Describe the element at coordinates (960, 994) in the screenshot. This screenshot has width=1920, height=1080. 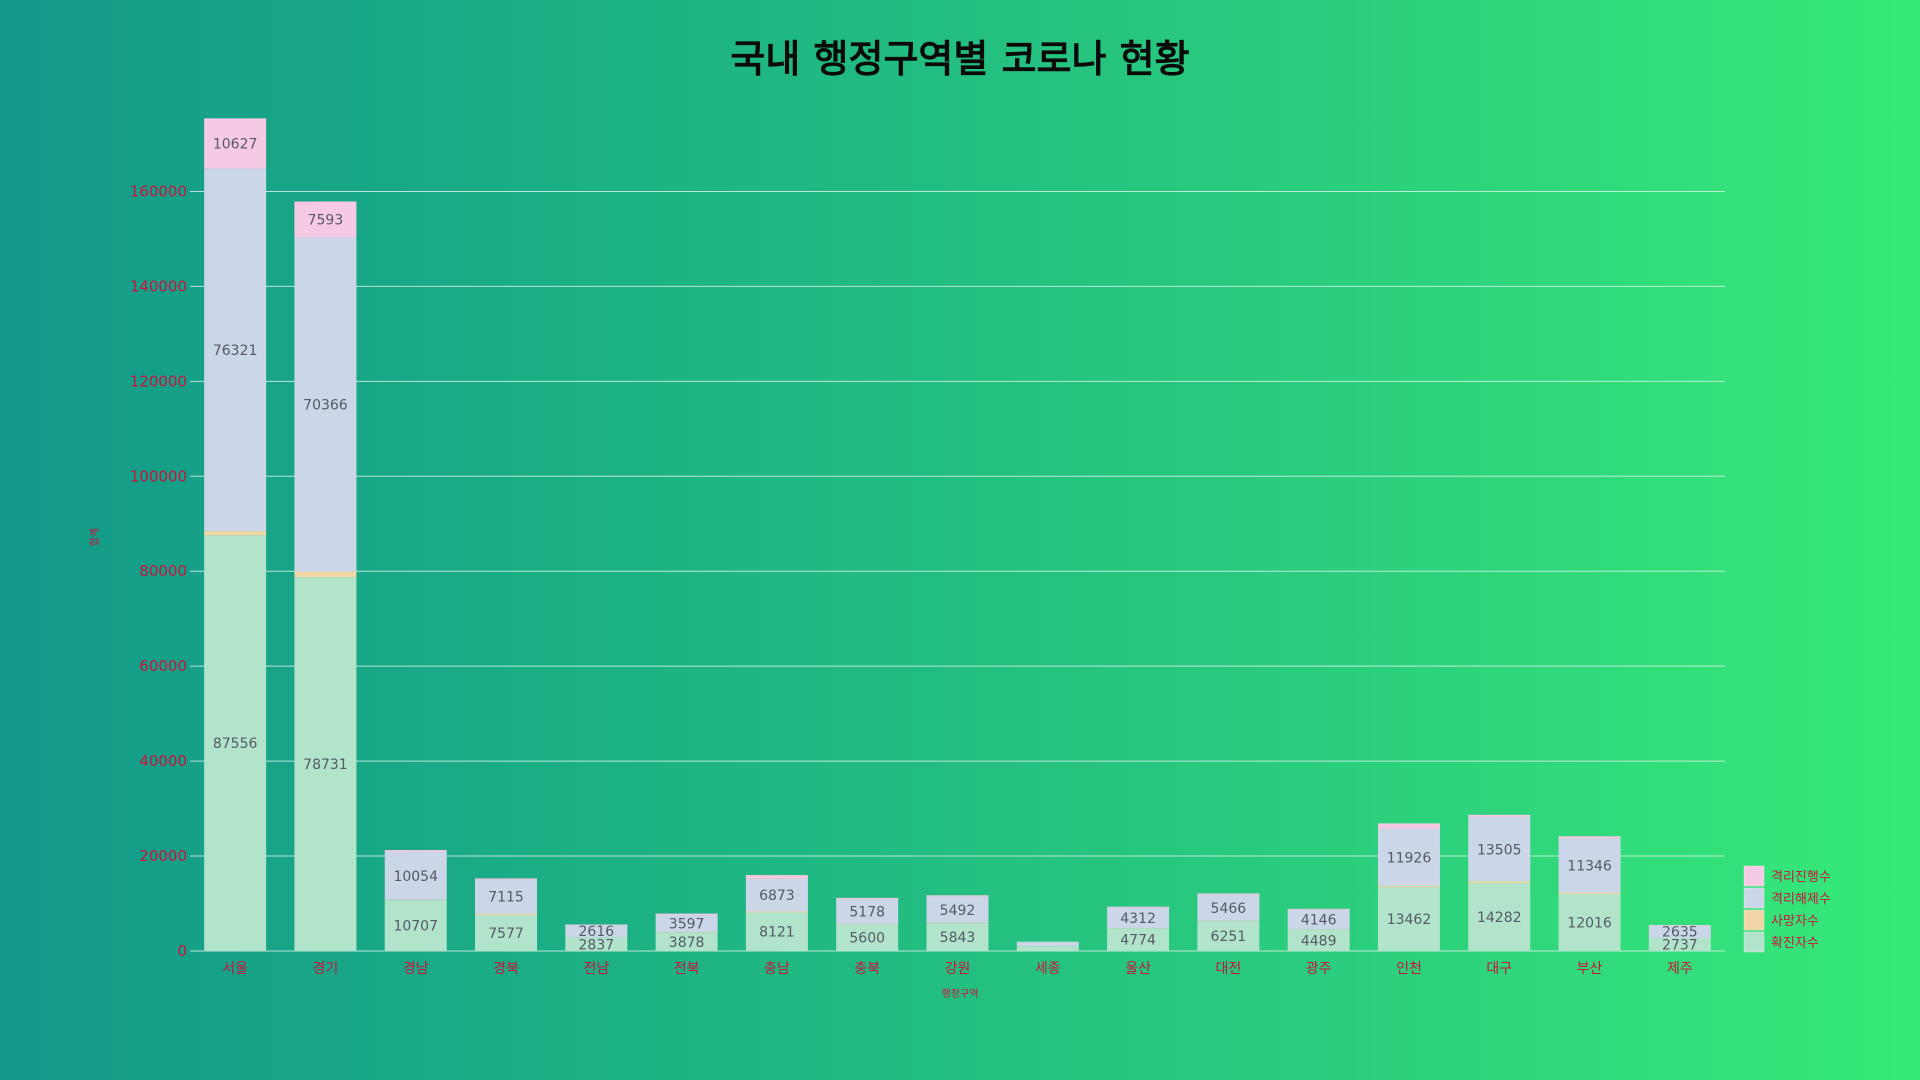
I see `x-axis-label: 행정구역` at that location.